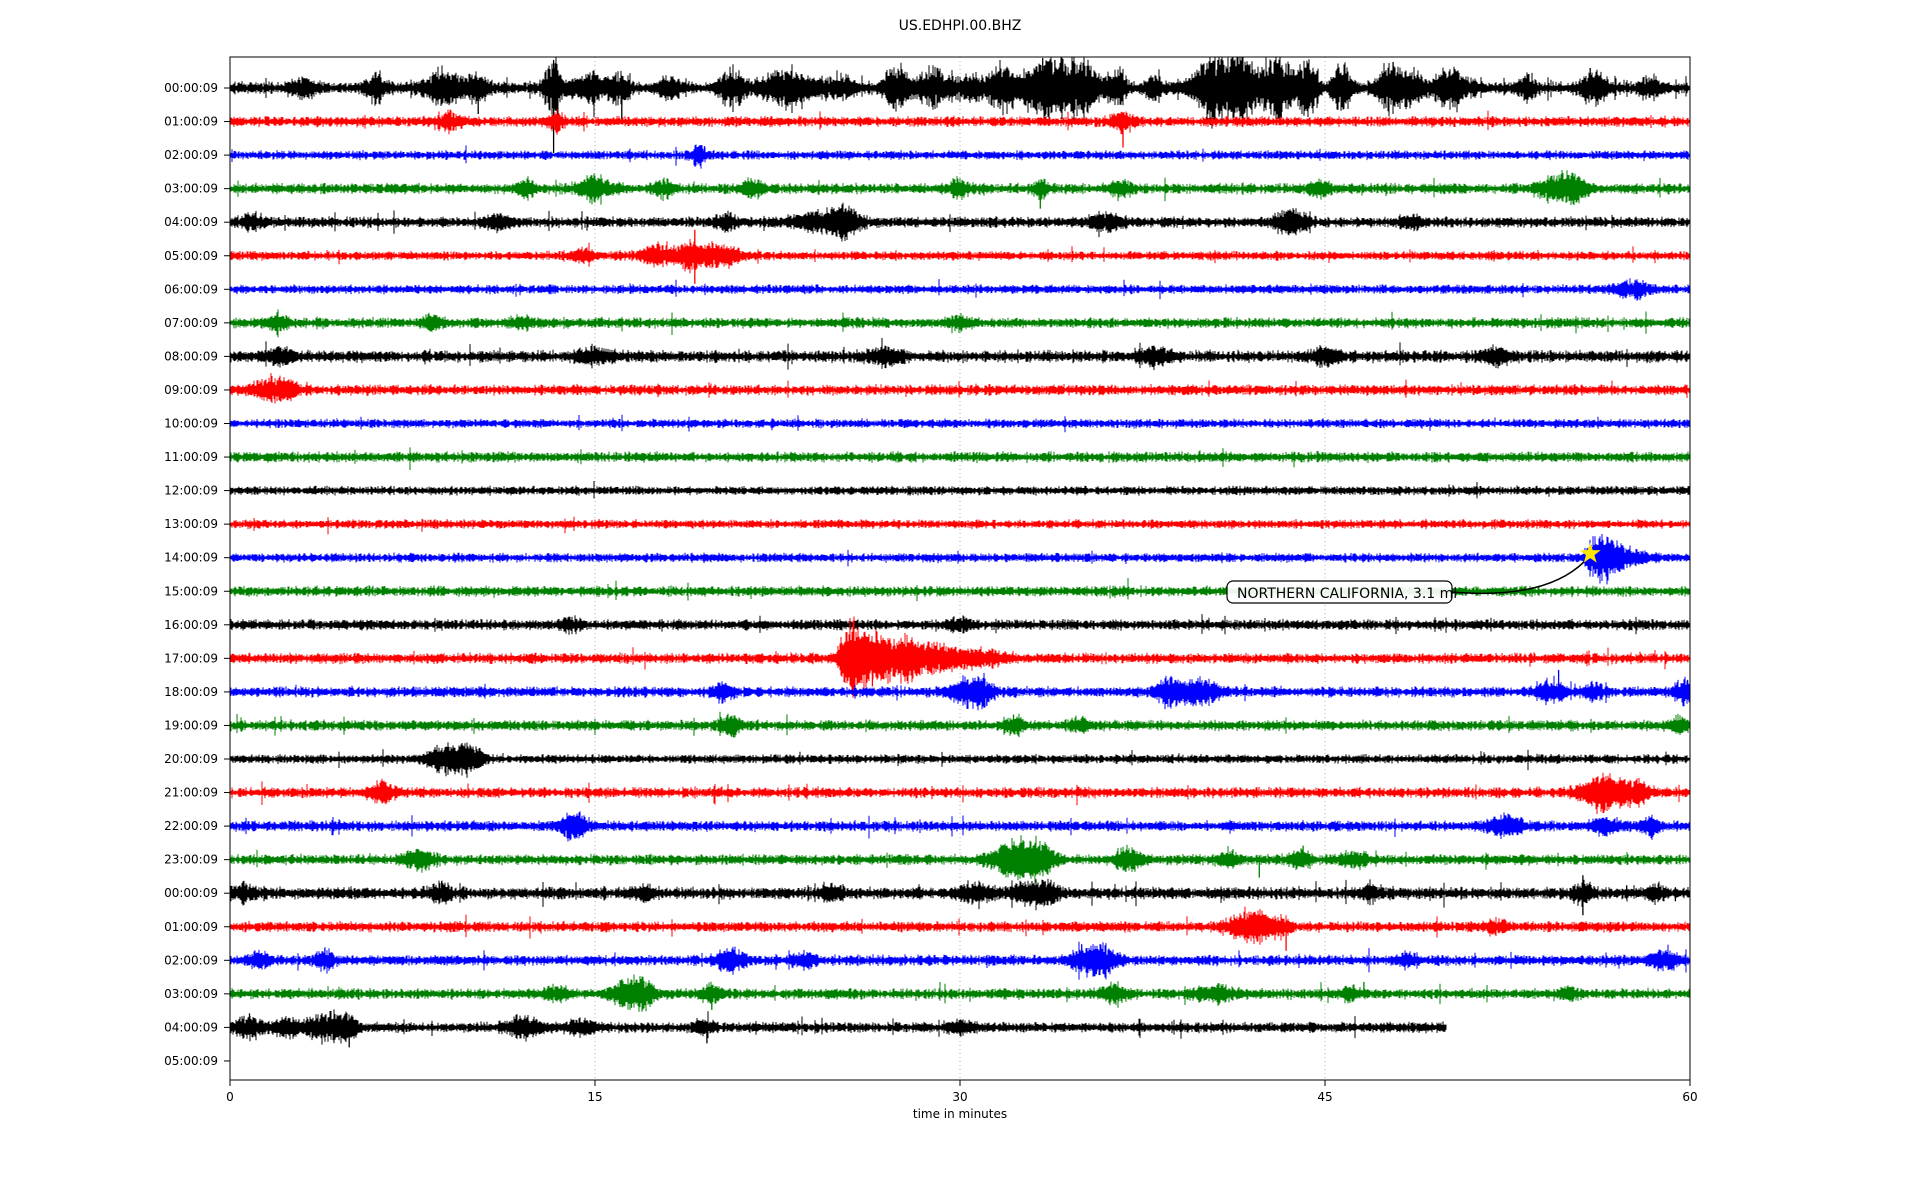 This screenshot has height=1200, width=1920. Describe the element at coordinates (960, 26) in the screenshot. I see `chart-title: US.EDHPI.00.BHZ` at that location.